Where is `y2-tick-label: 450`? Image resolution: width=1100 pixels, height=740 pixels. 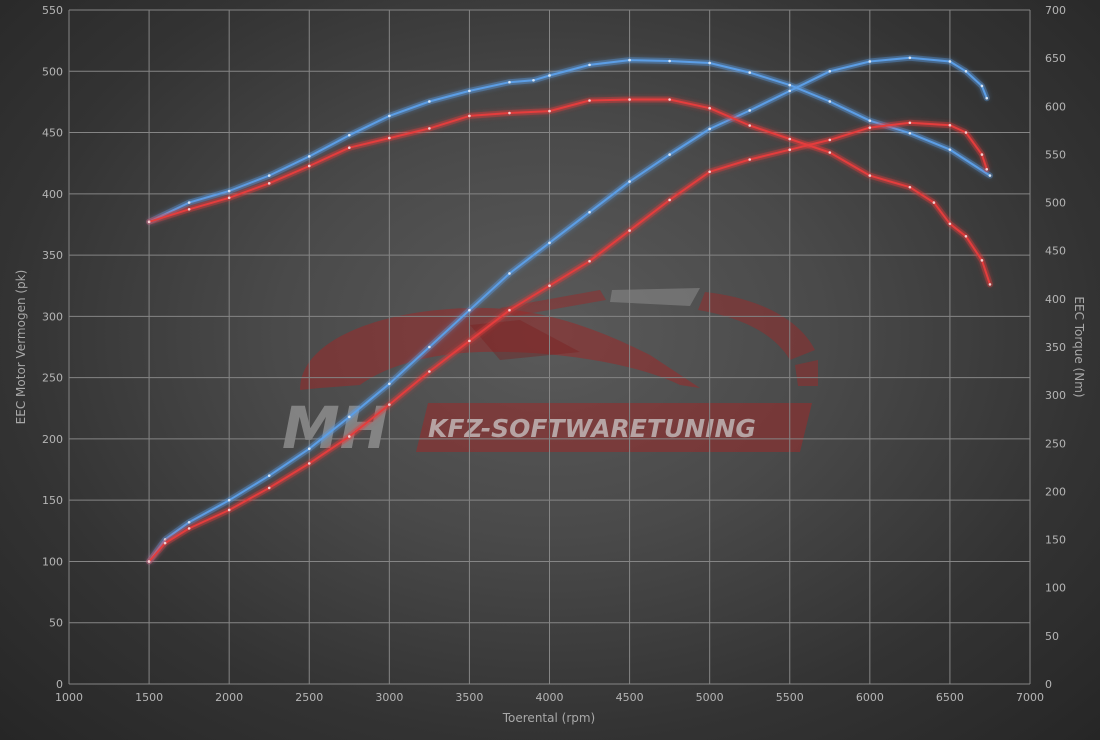
y2-tick-label: 450 is located at coordinates (1055, 251).